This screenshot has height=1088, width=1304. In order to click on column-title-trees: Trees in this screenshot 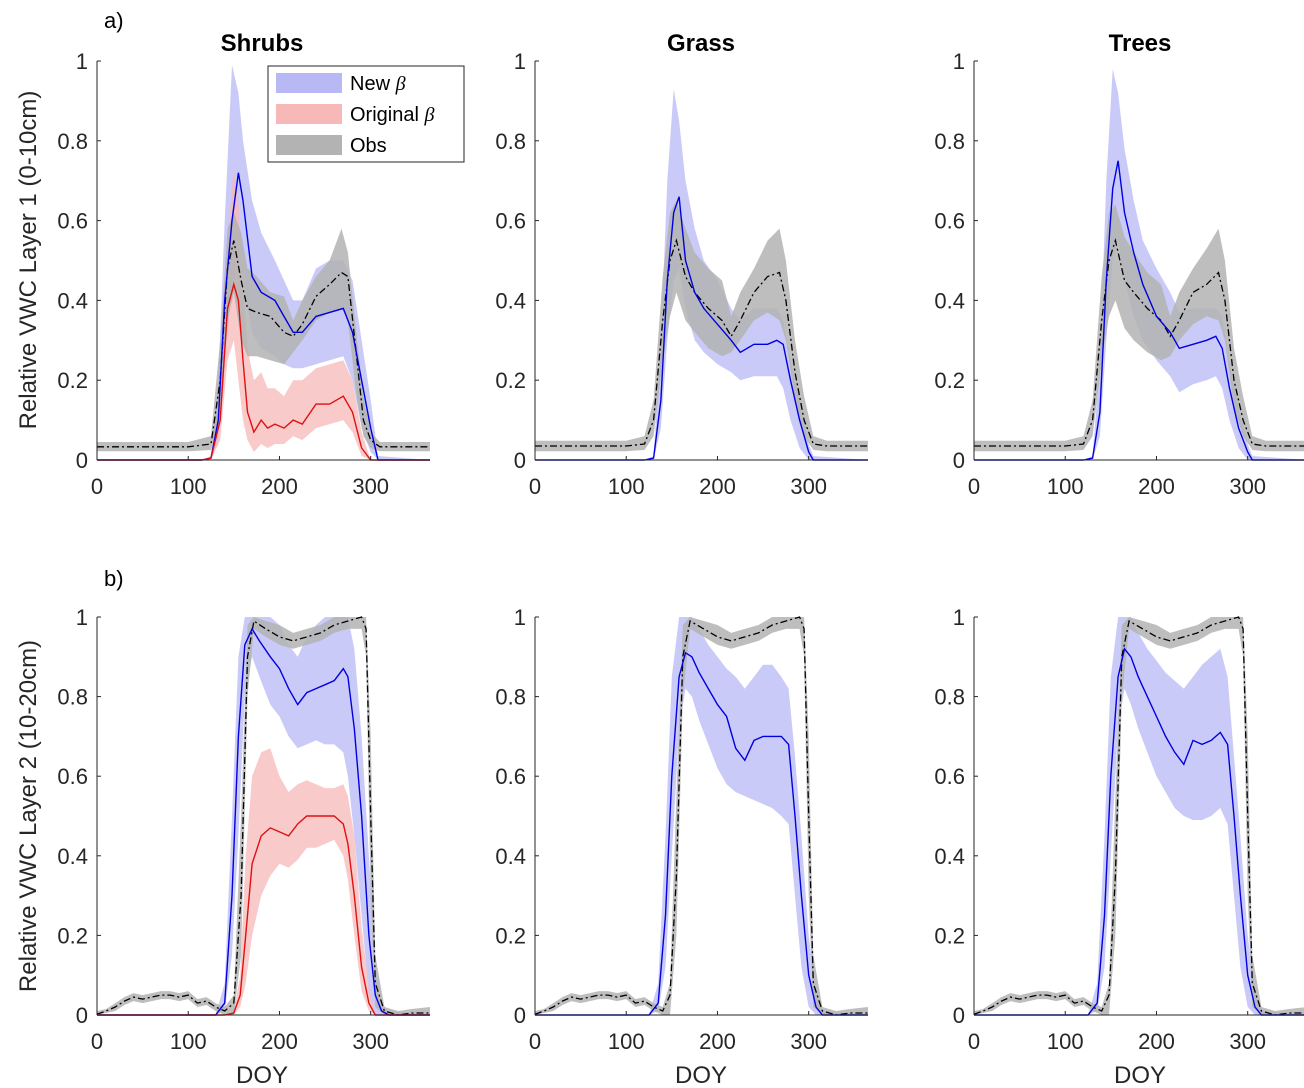, I will do `click(1140, 43)`.